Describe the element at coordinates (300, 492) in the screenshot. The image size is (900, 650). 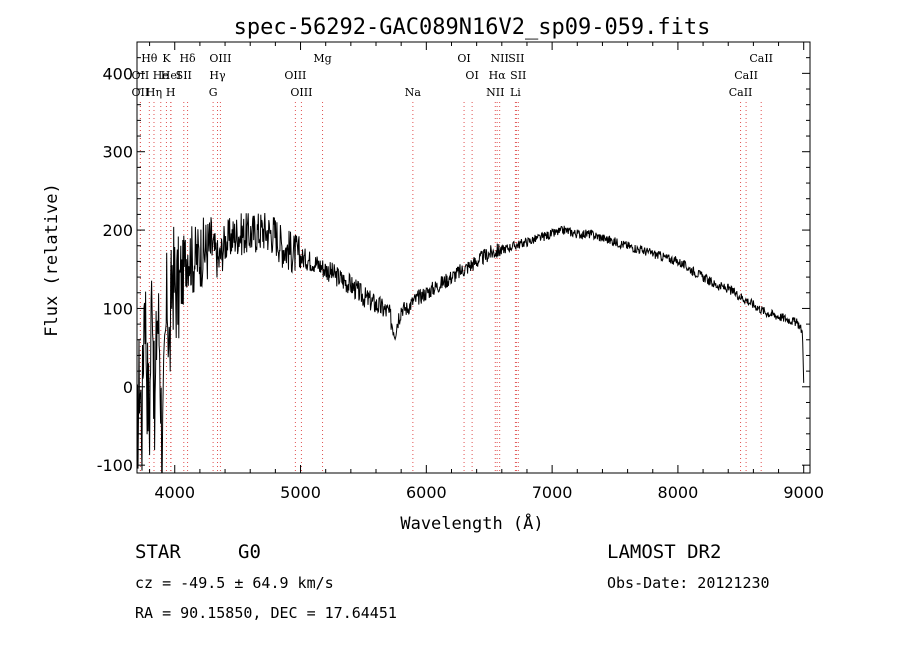
I see `x-tick-label-1: 5000` at that location.